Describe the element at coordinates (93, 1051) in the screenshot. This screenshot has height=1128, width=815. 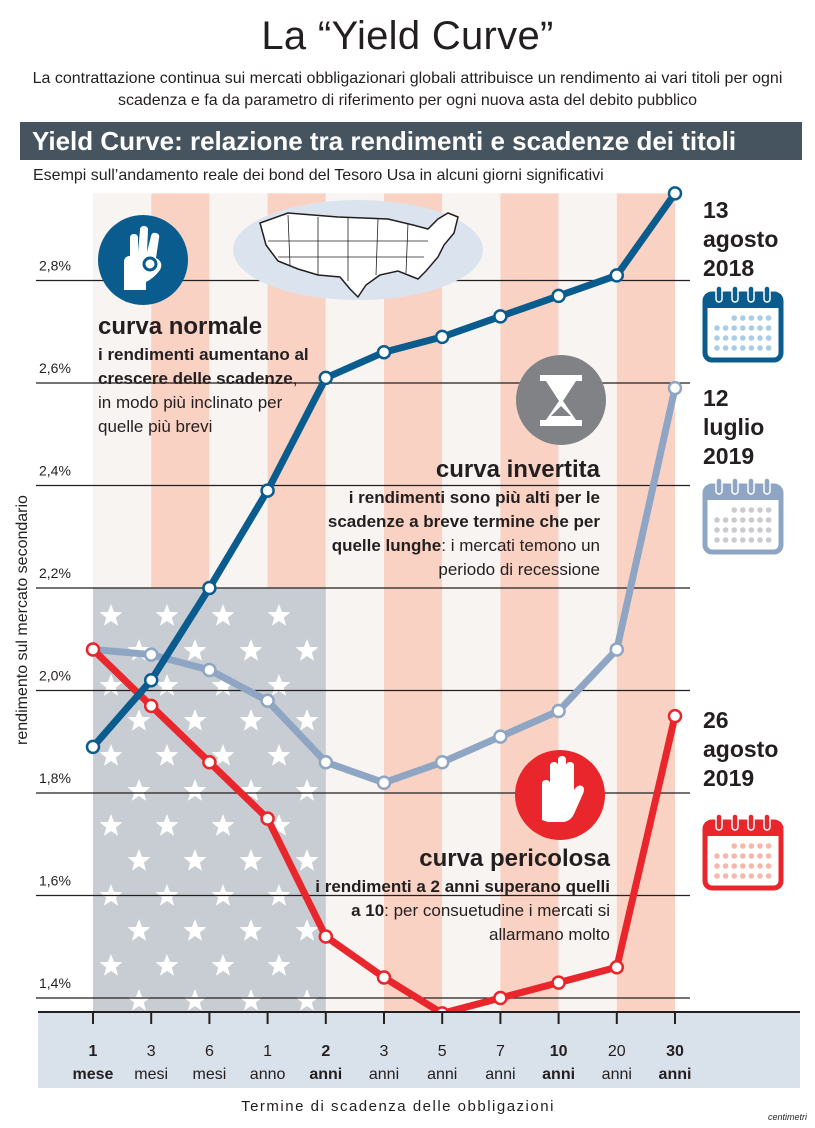
I see `x-tick-label: 1` at that location.